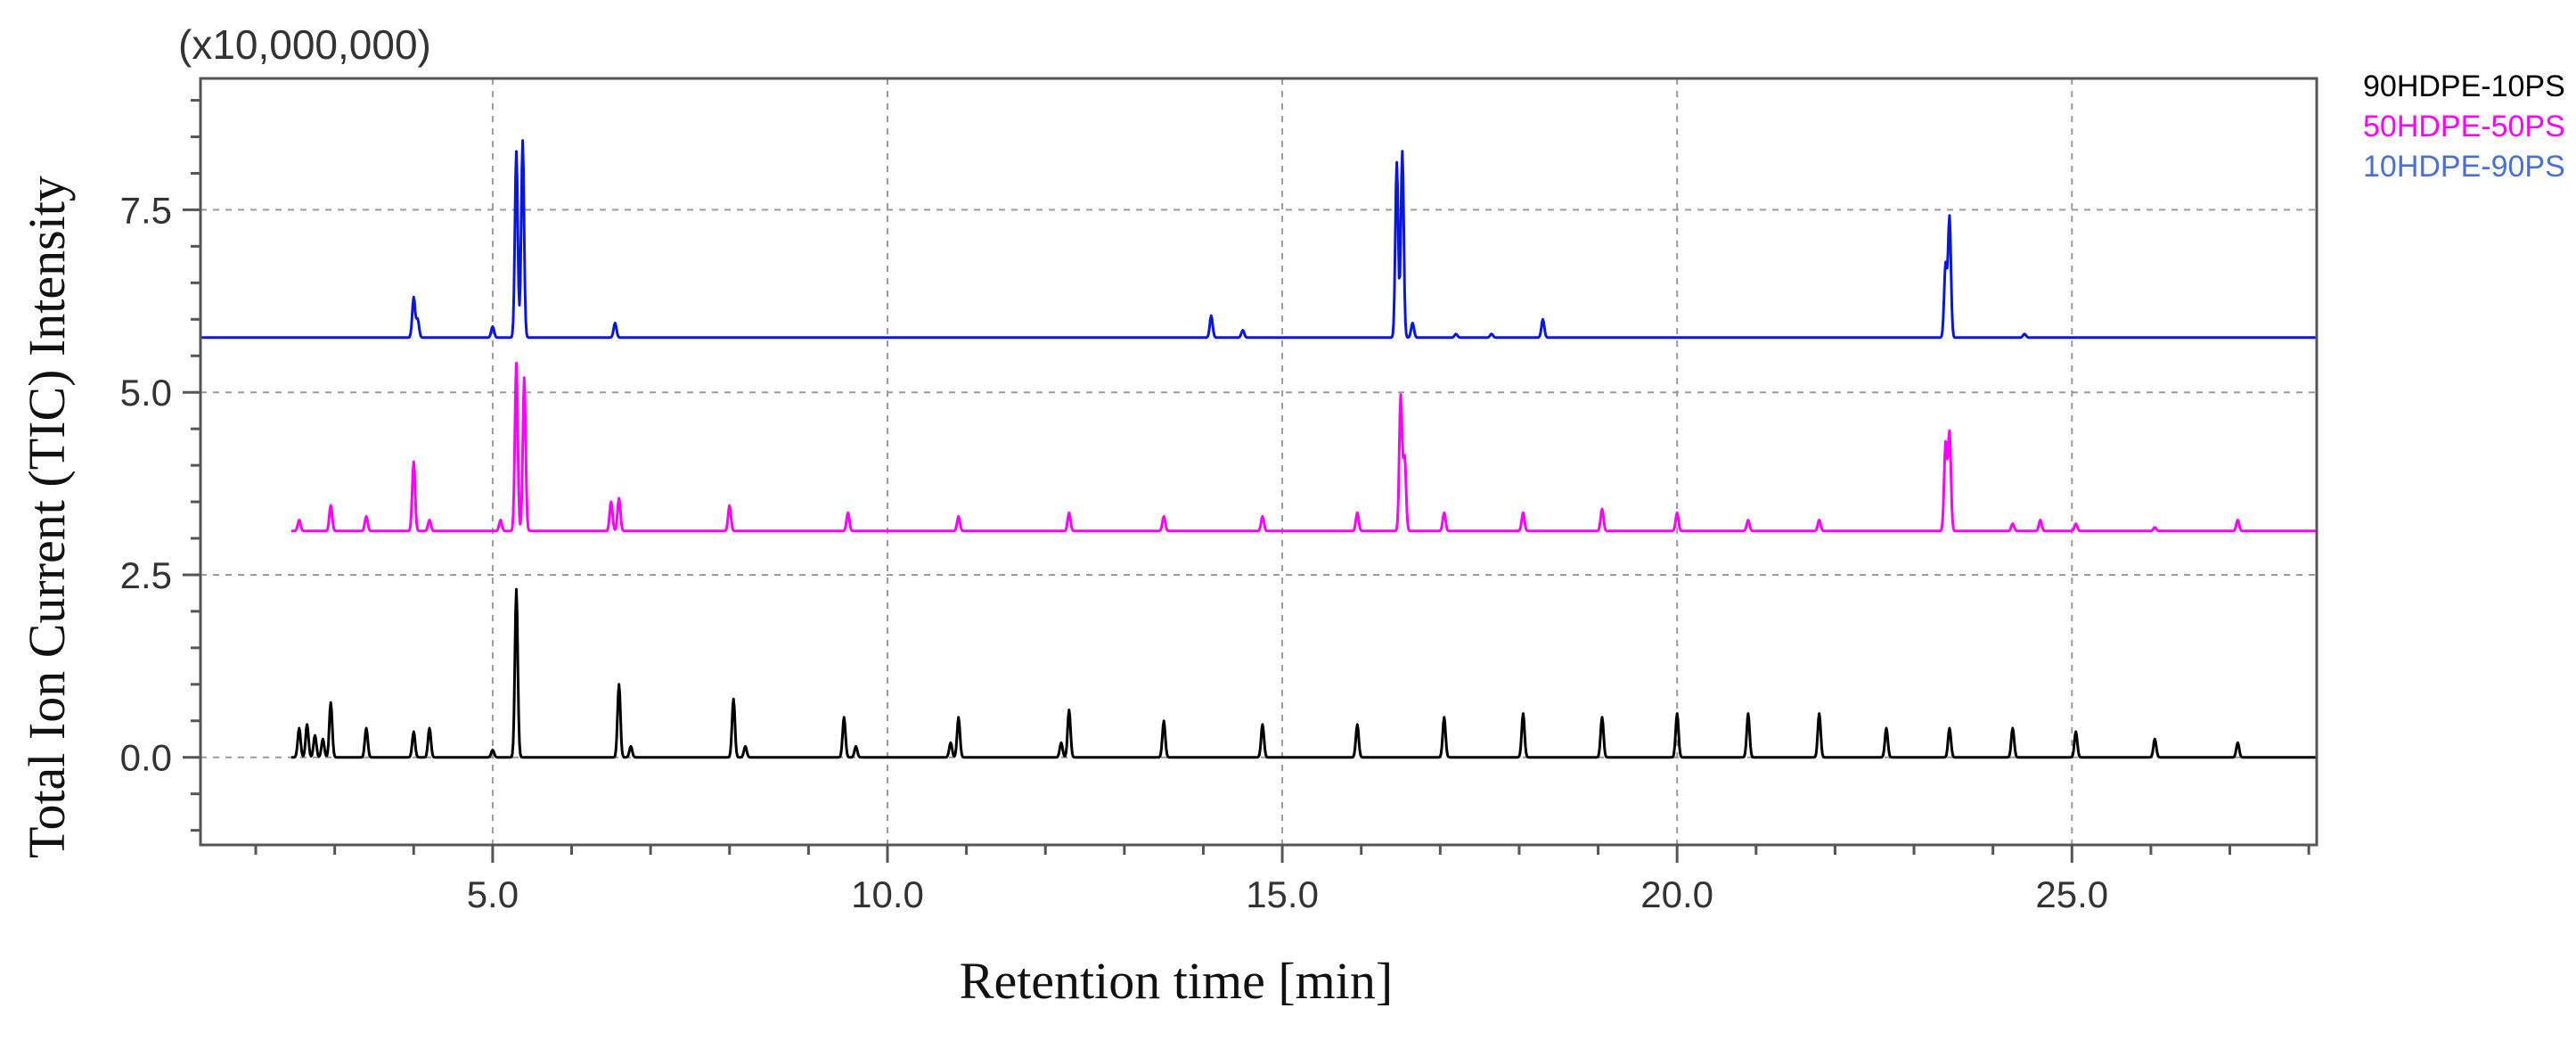  What do you see at coordinates (146, 210) in the screenshot?
I see `y-tick-label: 7.5` at bounding box center [146, 210].